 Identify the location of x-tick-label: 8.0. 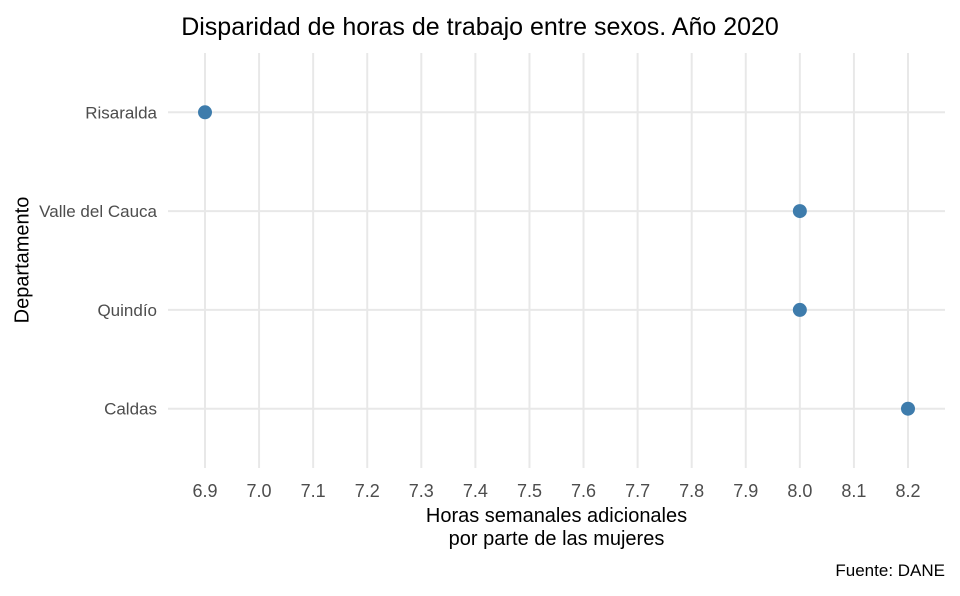
(799, 491).